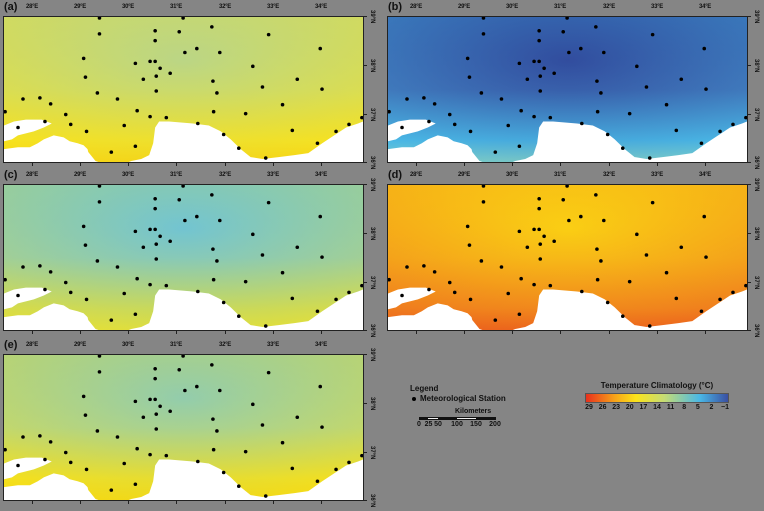 This screenshot has height=511, width=764. I want to click on colorbar-tick-label: 20, so click(629, 407).